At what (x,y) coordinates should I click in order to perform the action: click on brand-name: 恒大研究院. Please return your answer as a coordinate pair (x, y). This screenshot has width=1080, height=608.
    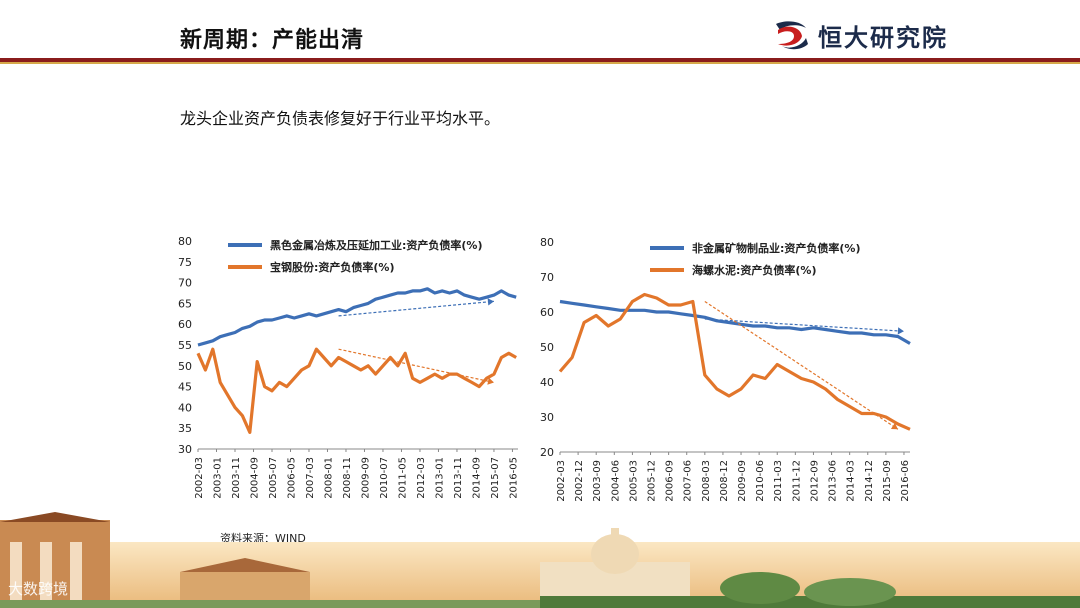
    Looking at the image, I should click on (883, 37).